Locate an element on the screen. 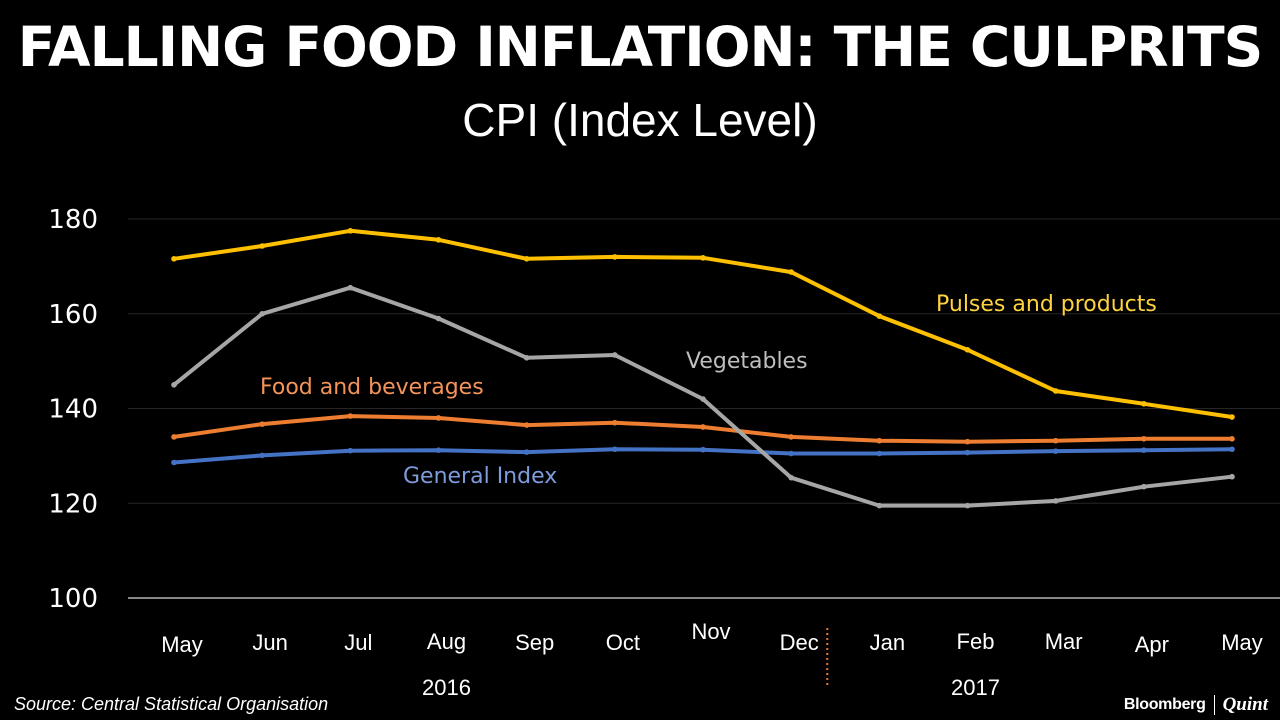  brand-quint: Quint is located at coordinates (1245, 704).